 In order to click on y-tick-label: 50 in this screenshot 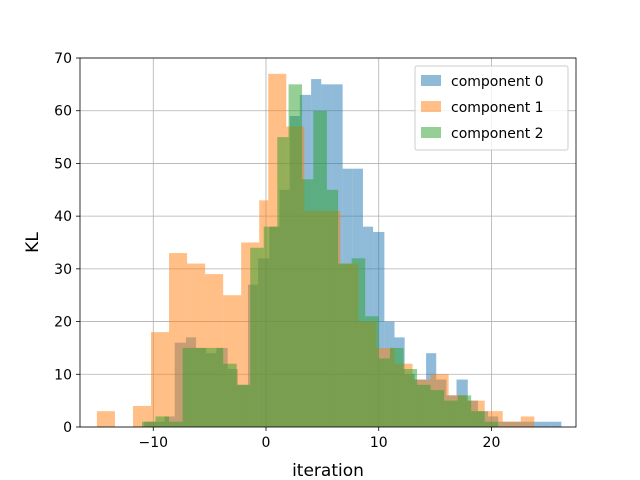, I will do `click(63, 164)`.